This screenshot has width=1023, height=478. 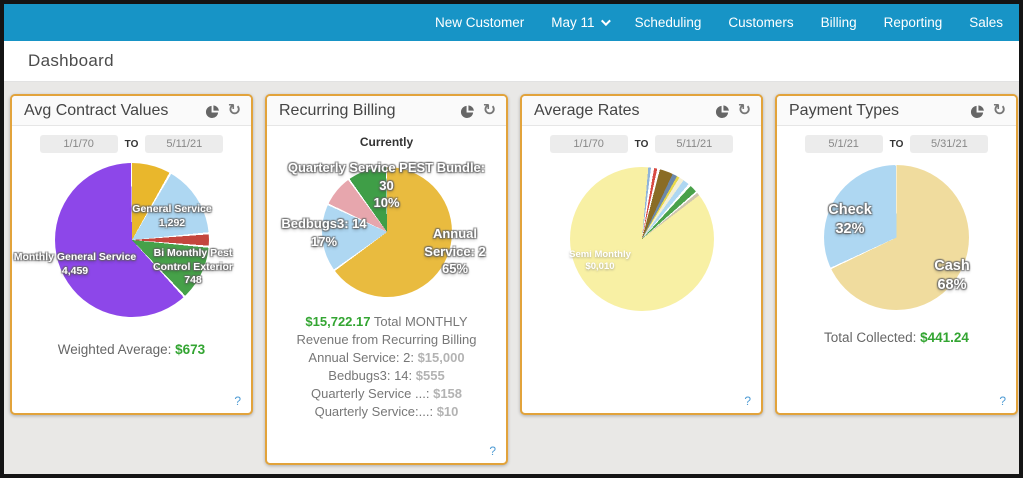 I want to click on pie-slice-label: Quarterly Service PEST Bundle: 30 10%, so click(x=386, y=185).